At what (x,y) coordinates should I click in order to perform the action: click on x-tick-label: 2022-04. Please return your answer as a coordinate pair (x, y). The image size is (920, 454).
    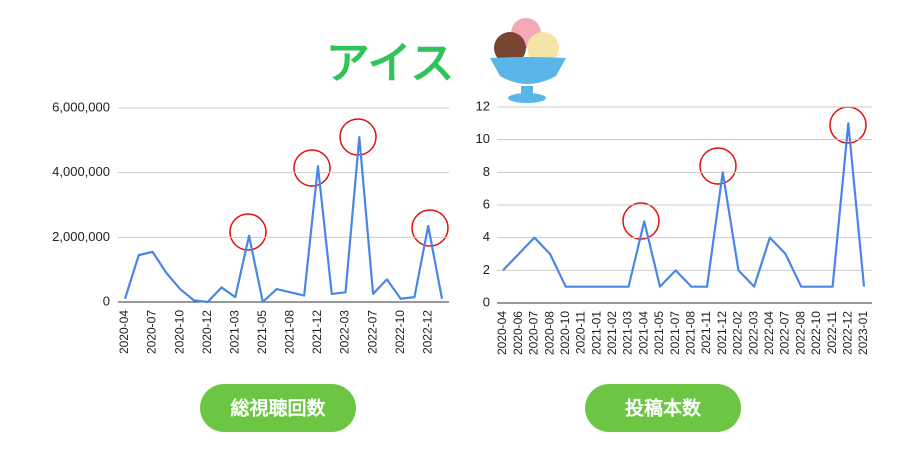
    Looking at the image, I should click on (769, 333).